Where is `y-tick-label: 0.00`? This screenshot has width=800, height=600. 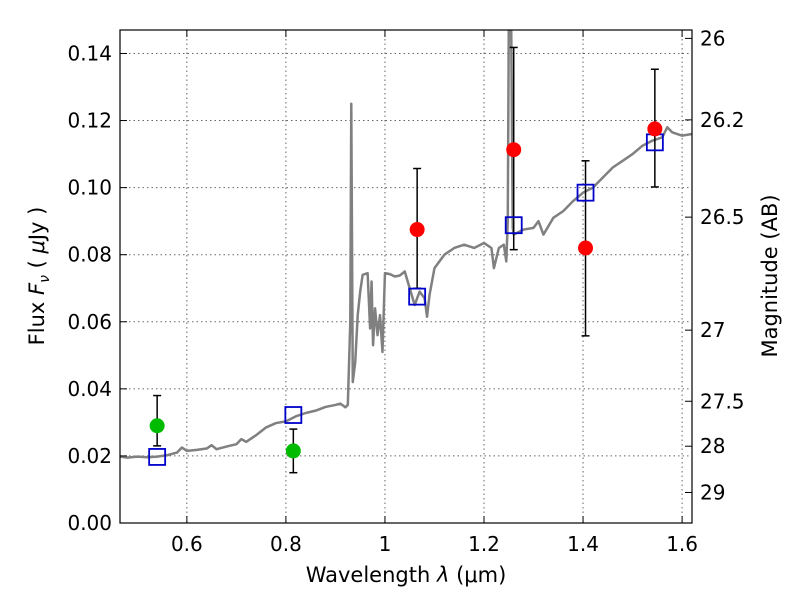
y-tick-label: 0.00 is located at coordinates (89, 523).